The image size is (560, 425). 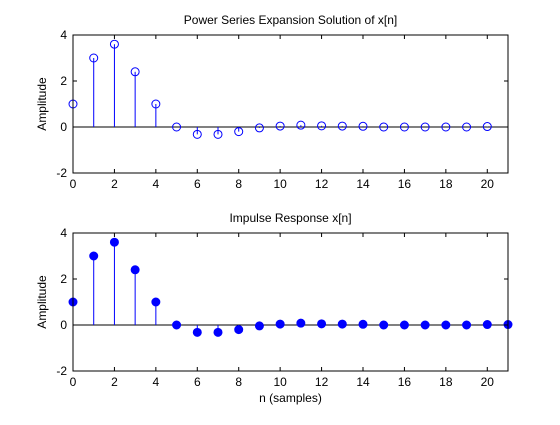 What do you see at coordinates (290, 20) in the screenshot?
I see `chart-title: Power Series Expansion Solution of x[n]` at bounding box center [290, 20].